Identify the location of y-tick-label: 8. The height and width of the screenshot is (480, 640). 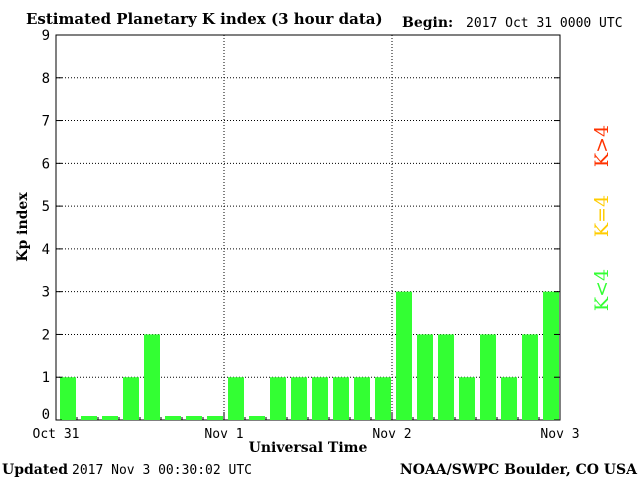
(46, 79).